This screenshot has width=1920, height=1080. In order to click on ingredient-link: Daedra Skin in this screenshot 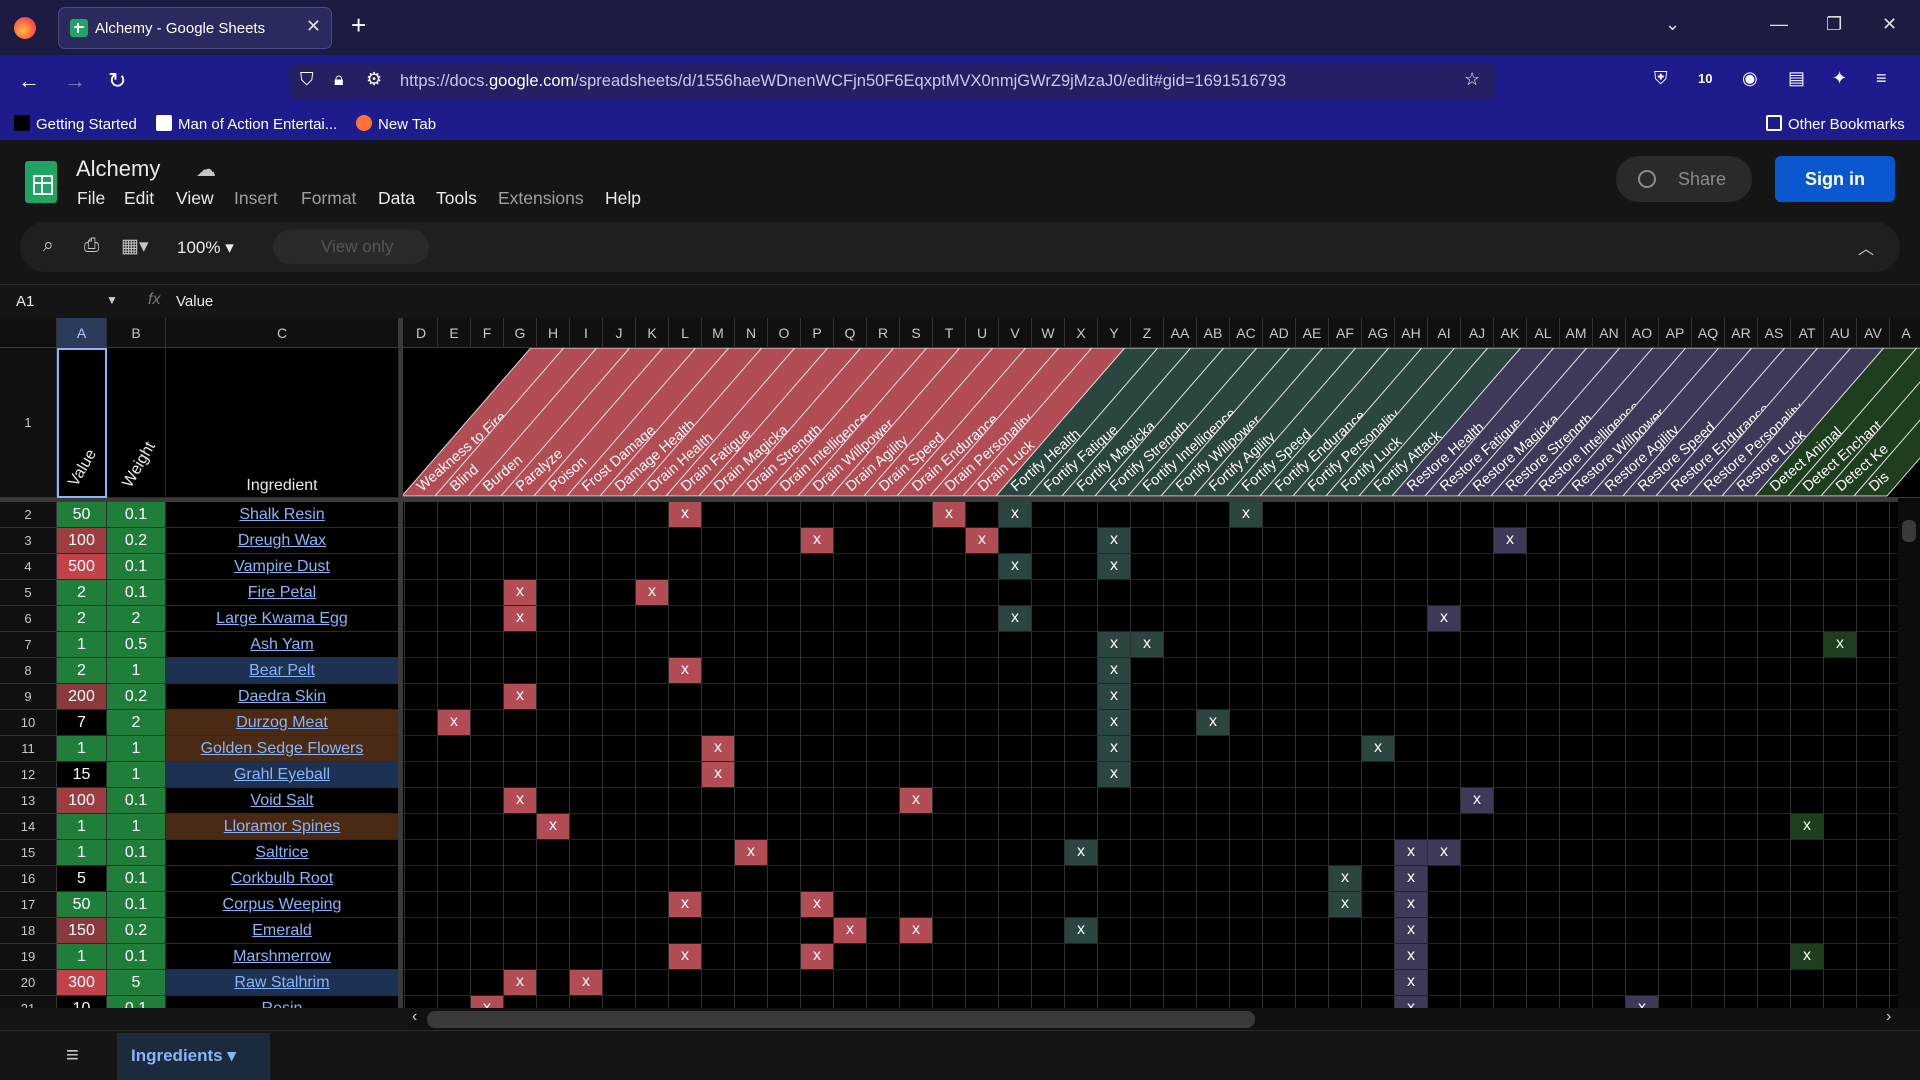, I will do `click(282, 696)`.